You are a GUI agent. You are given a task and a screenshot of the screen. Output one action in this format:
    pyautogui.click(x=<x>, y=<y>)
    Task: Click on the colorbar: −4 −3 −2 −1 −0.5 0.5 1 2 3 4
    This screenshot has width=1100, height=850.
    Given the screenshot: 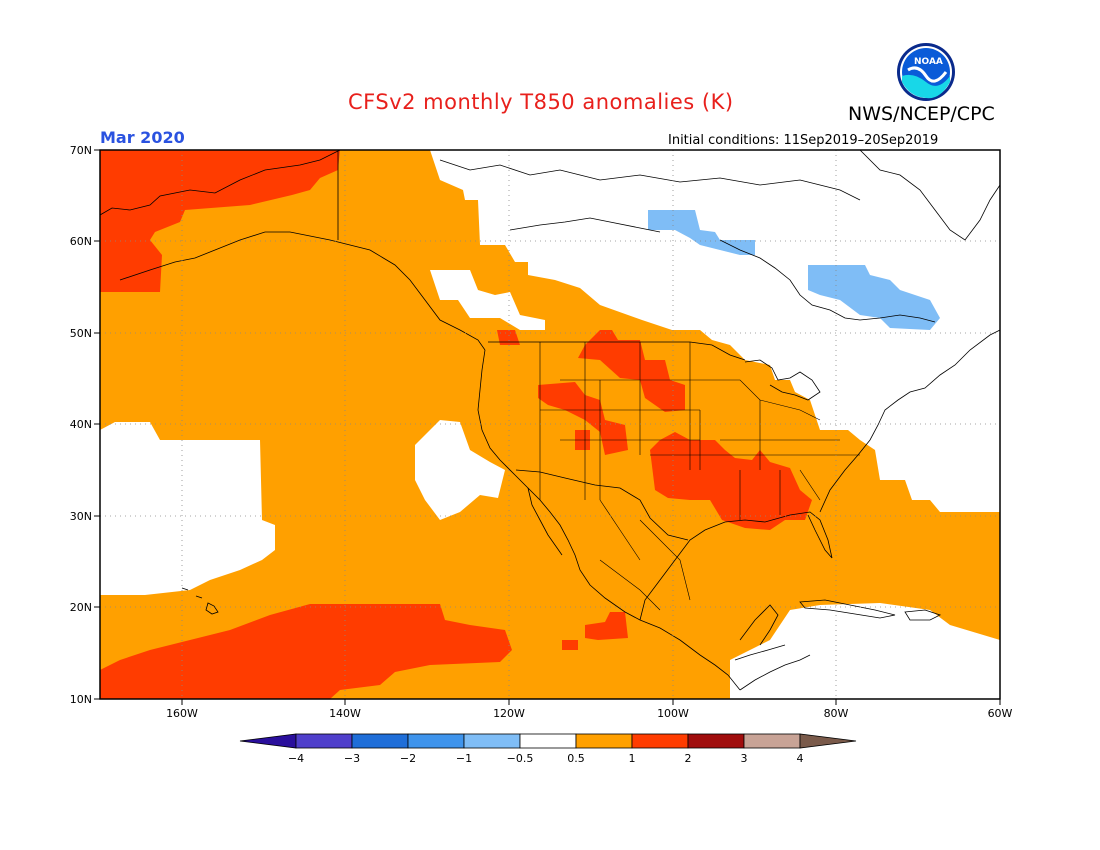 What is the action you would take?
    pyautogui.click(x=548, y=749)
    